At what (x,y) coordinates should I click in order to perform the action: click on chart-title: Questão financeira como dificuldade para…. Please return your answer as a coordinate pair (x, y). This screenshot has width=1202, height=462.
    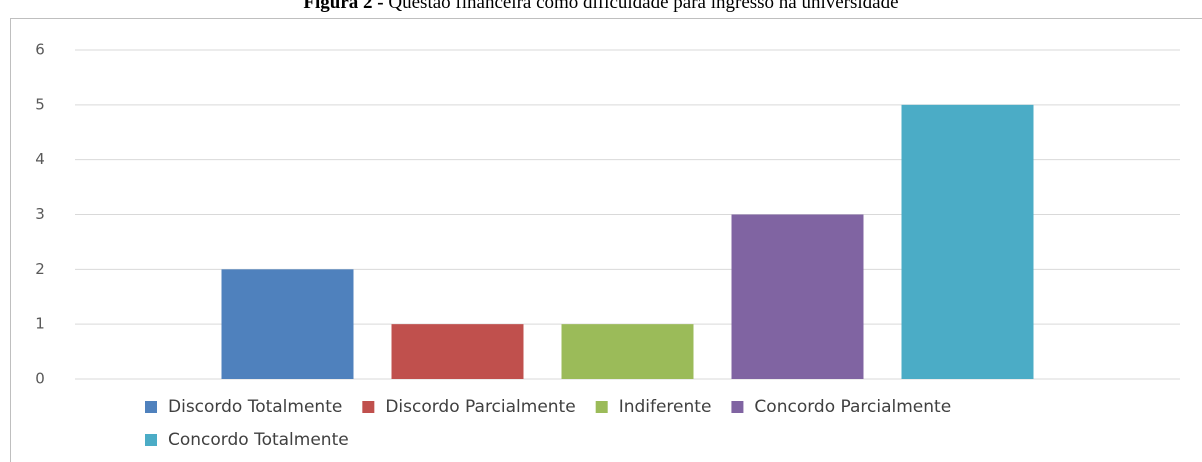
    Looking at the image, I should click on (643, 6).